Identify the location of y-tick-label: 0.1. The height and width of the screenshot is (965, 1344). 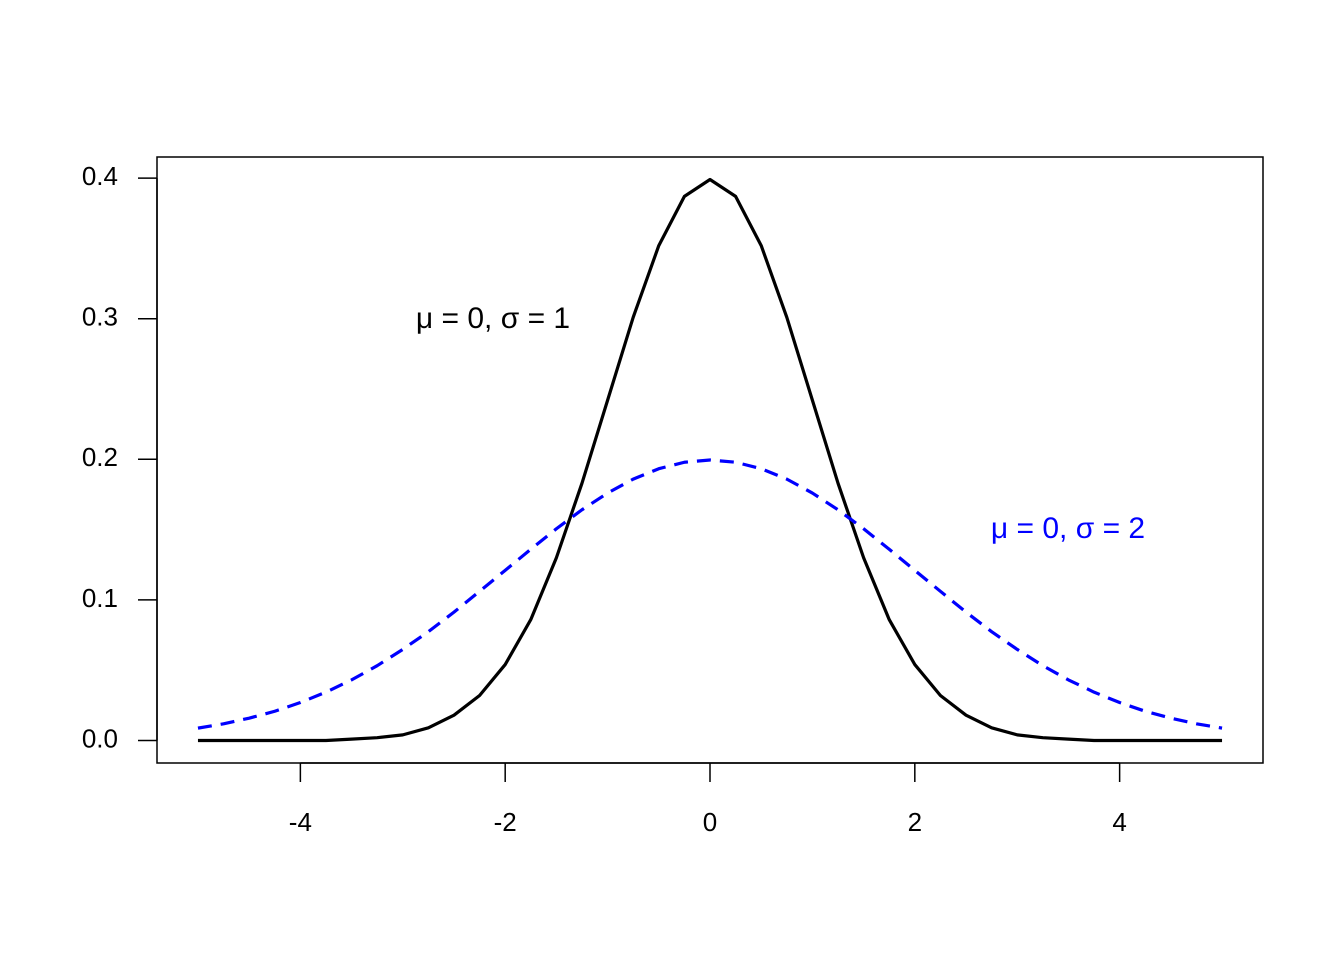
(100, 598).